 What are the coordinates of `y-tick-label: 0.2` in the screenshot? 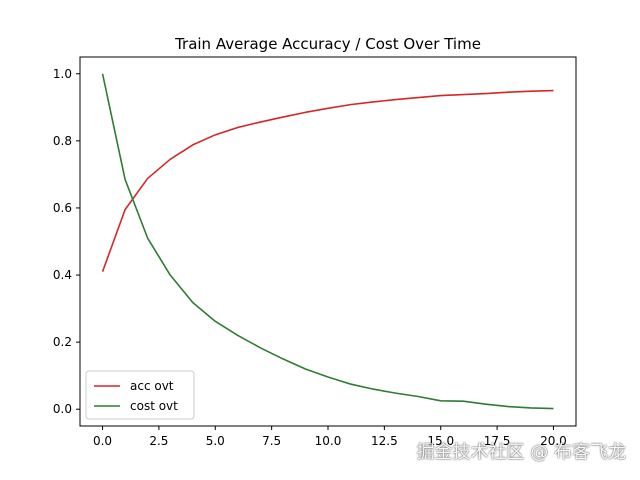 It's located at (62, 342).